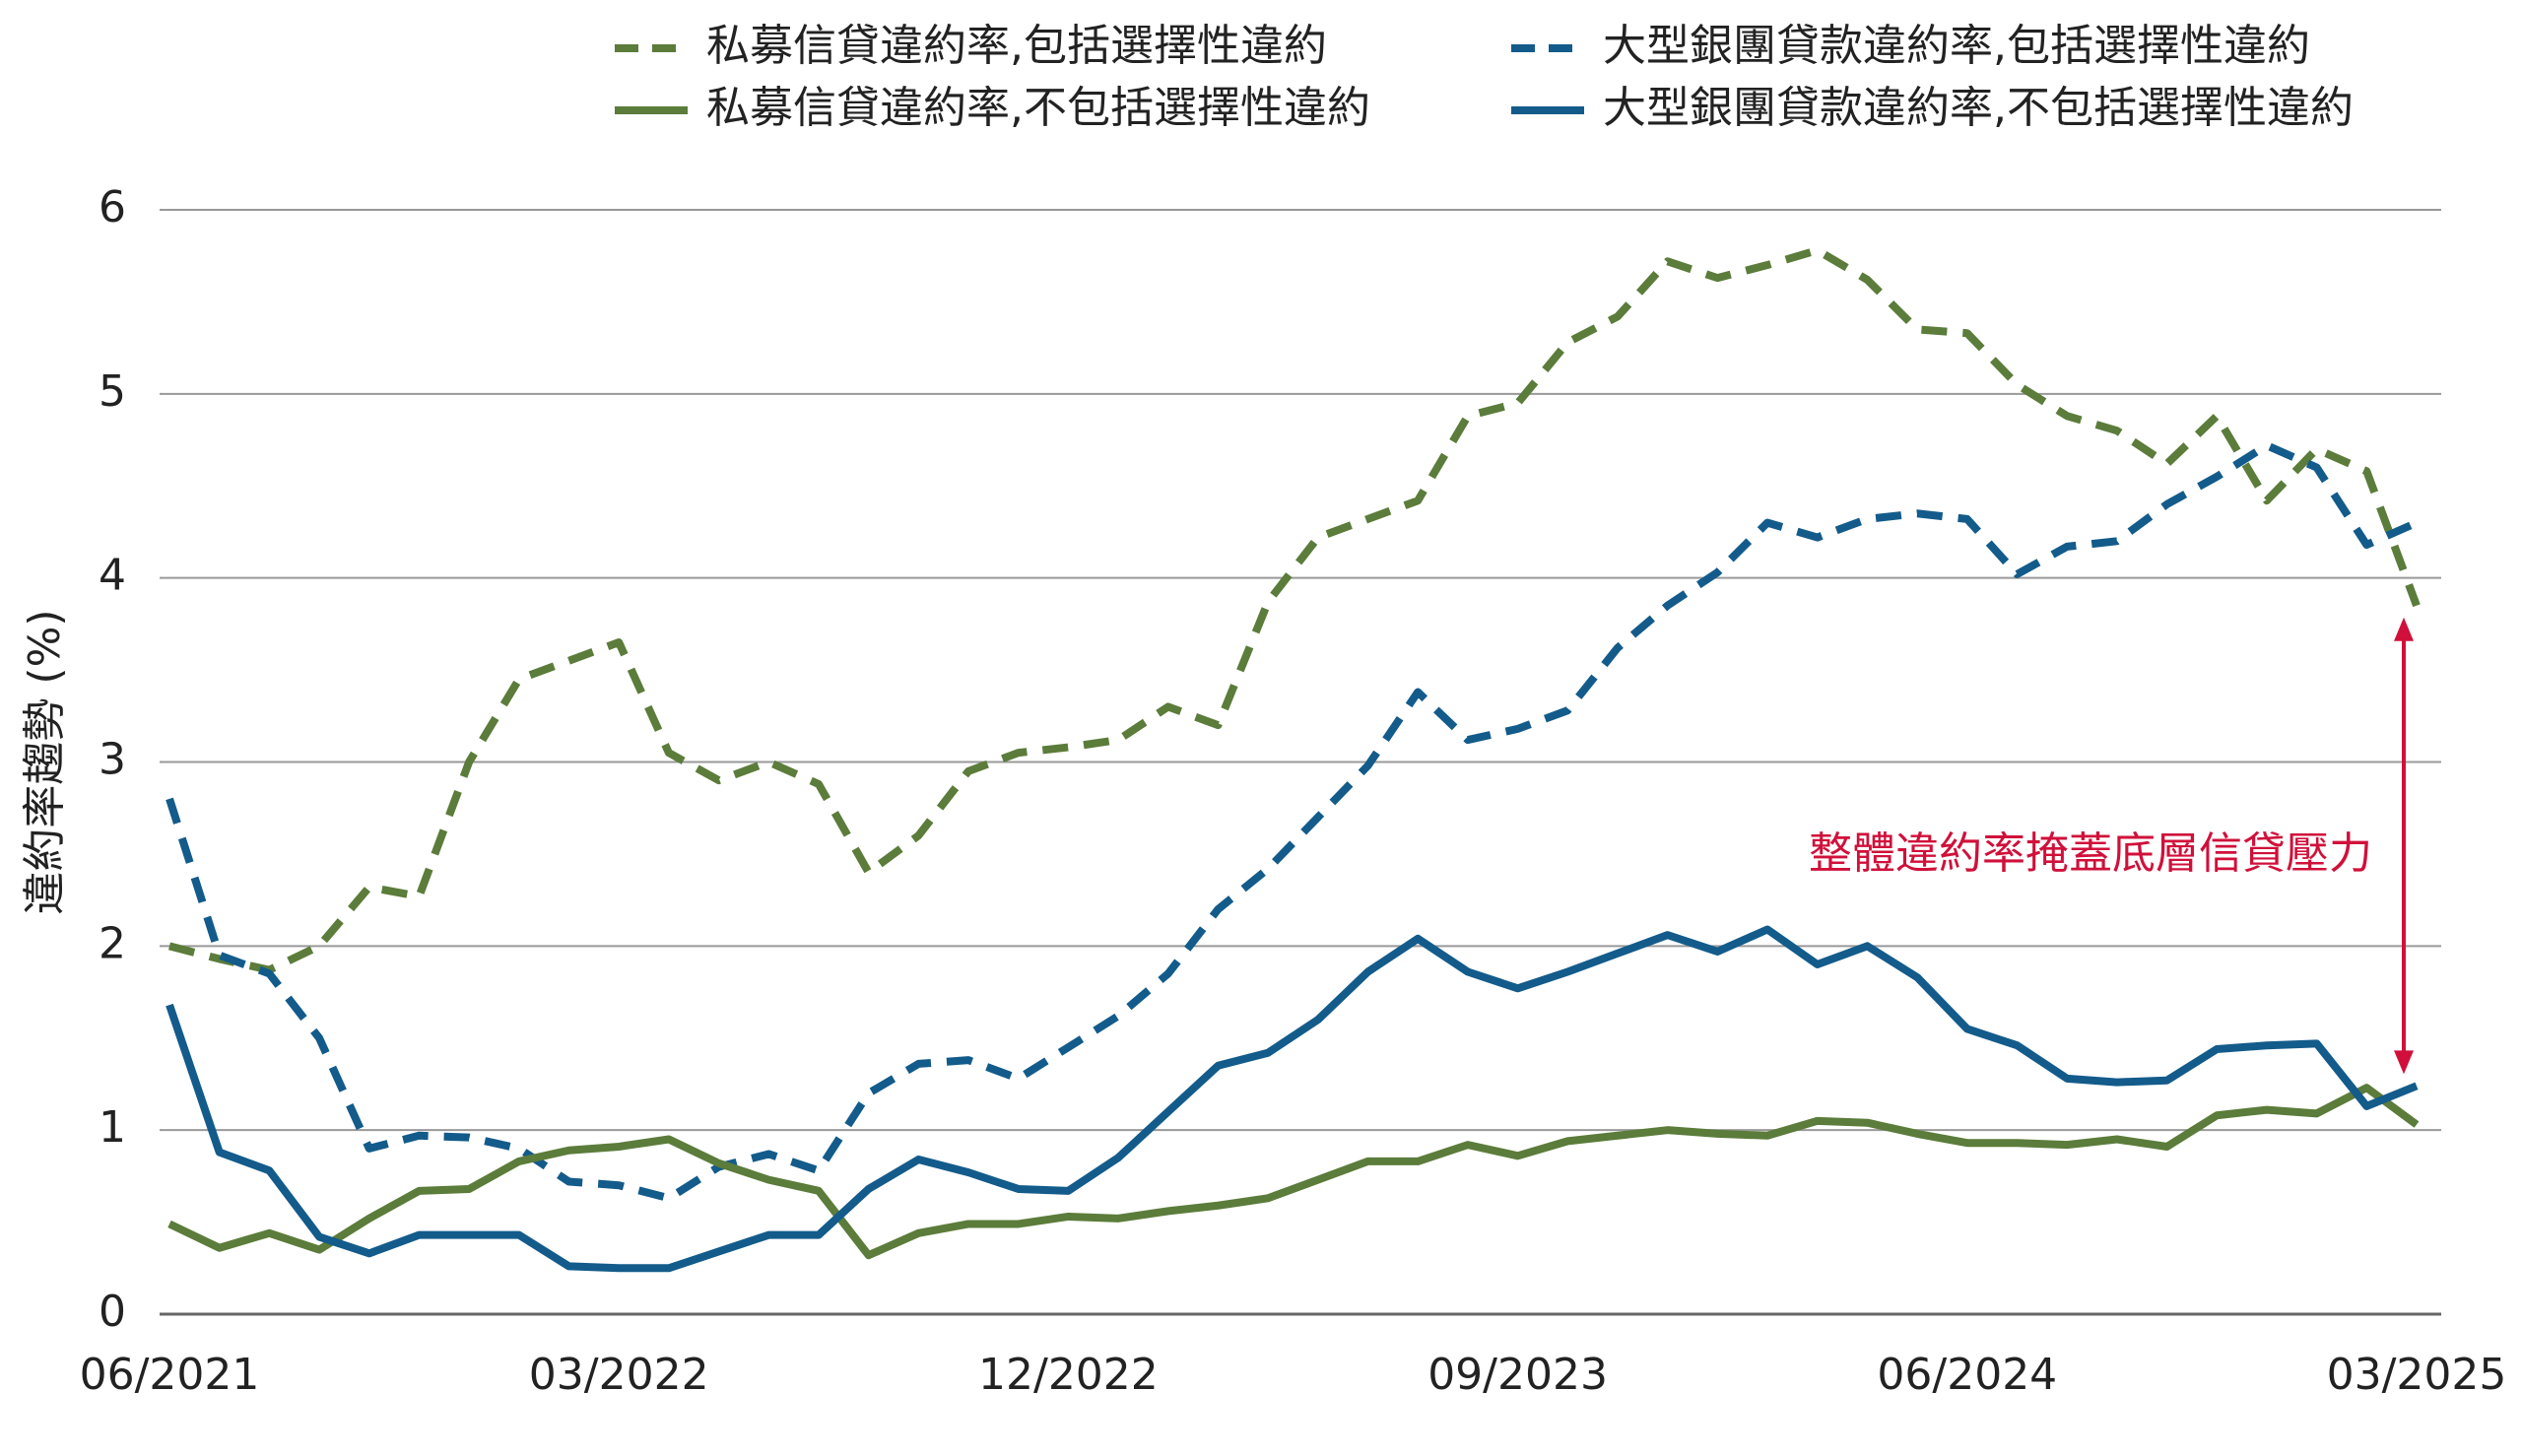 The width and height of the screenshot is (2522, 1456). I want to click on y-tick-label: 1, so click(112, 1127).